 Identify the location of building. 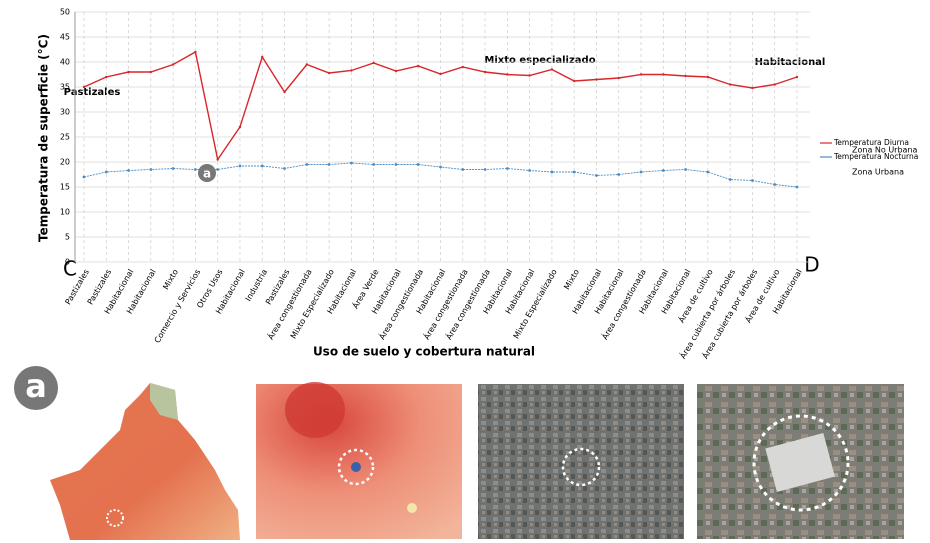
(800, 462).